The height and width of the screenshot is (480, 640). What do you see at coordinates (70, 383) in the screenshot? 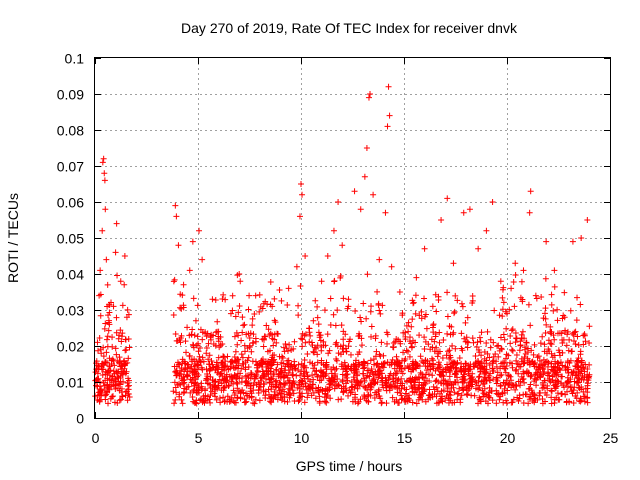
I see `y-tick-label: 0.01` at bounding box center [70, 383].